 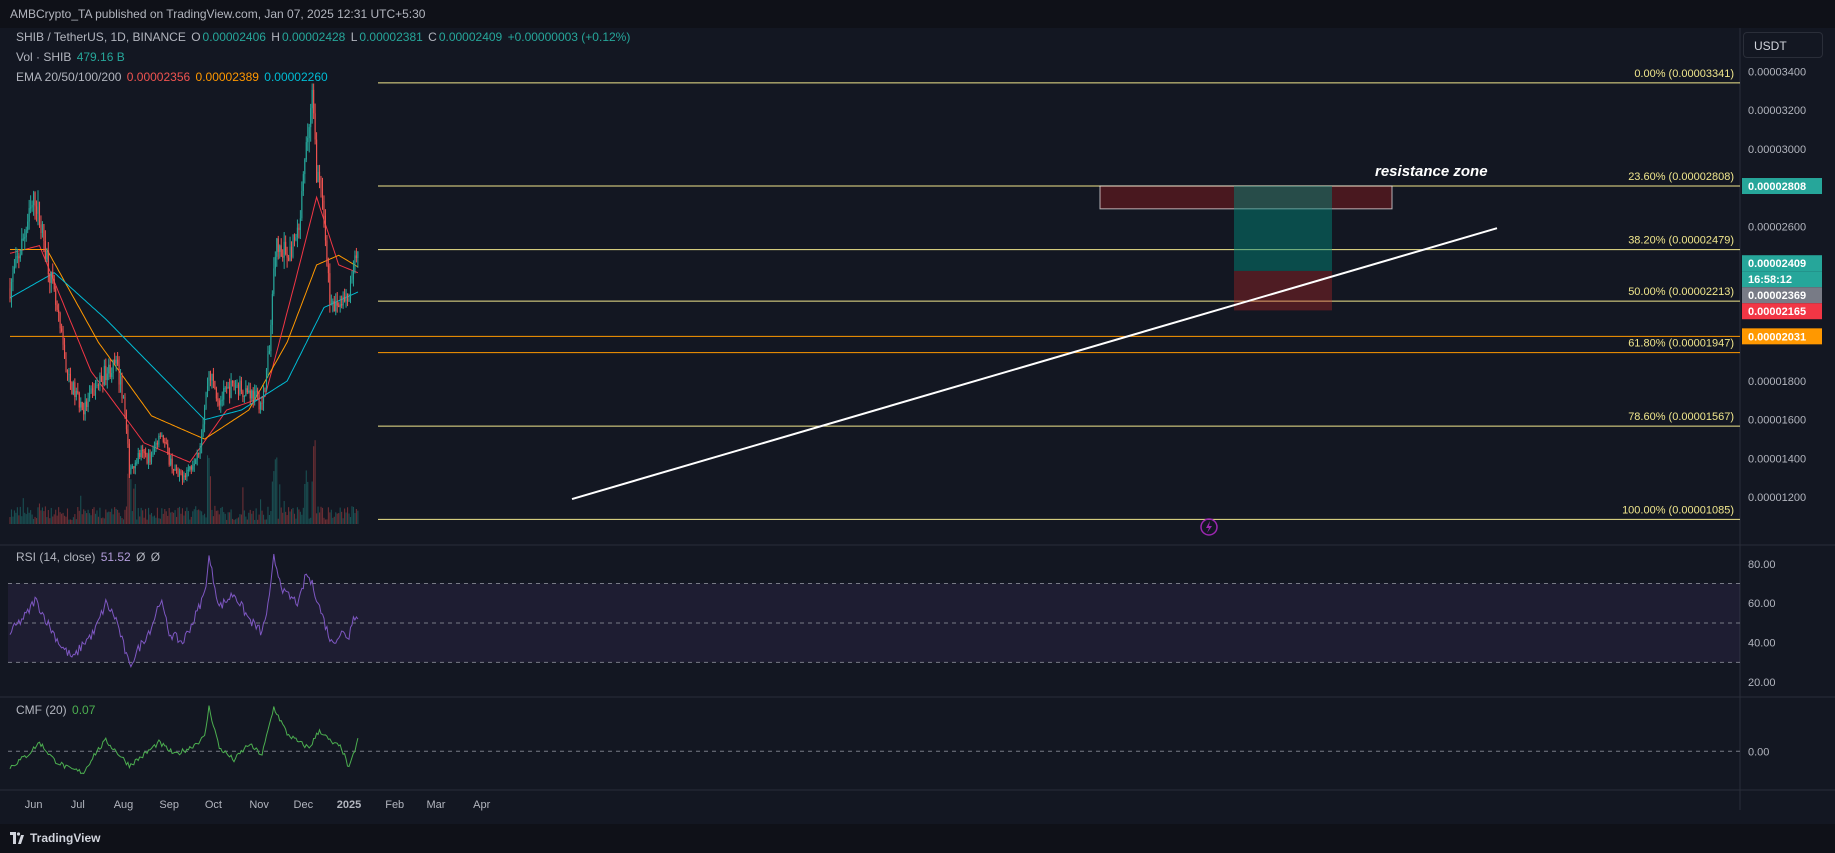 What do you see at coordinates (71, 57) in the screenshot?
I see `volume-legend: Vol · SHIB 479.16 B` at bounding box center [71, 57].